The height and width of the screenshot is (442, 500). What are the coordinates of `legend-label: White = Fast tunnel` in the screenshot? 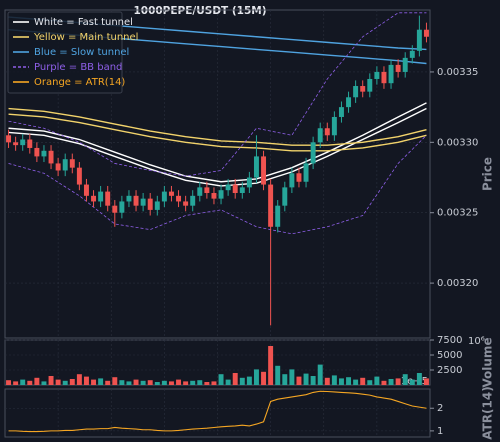 It's located at (83, 22).